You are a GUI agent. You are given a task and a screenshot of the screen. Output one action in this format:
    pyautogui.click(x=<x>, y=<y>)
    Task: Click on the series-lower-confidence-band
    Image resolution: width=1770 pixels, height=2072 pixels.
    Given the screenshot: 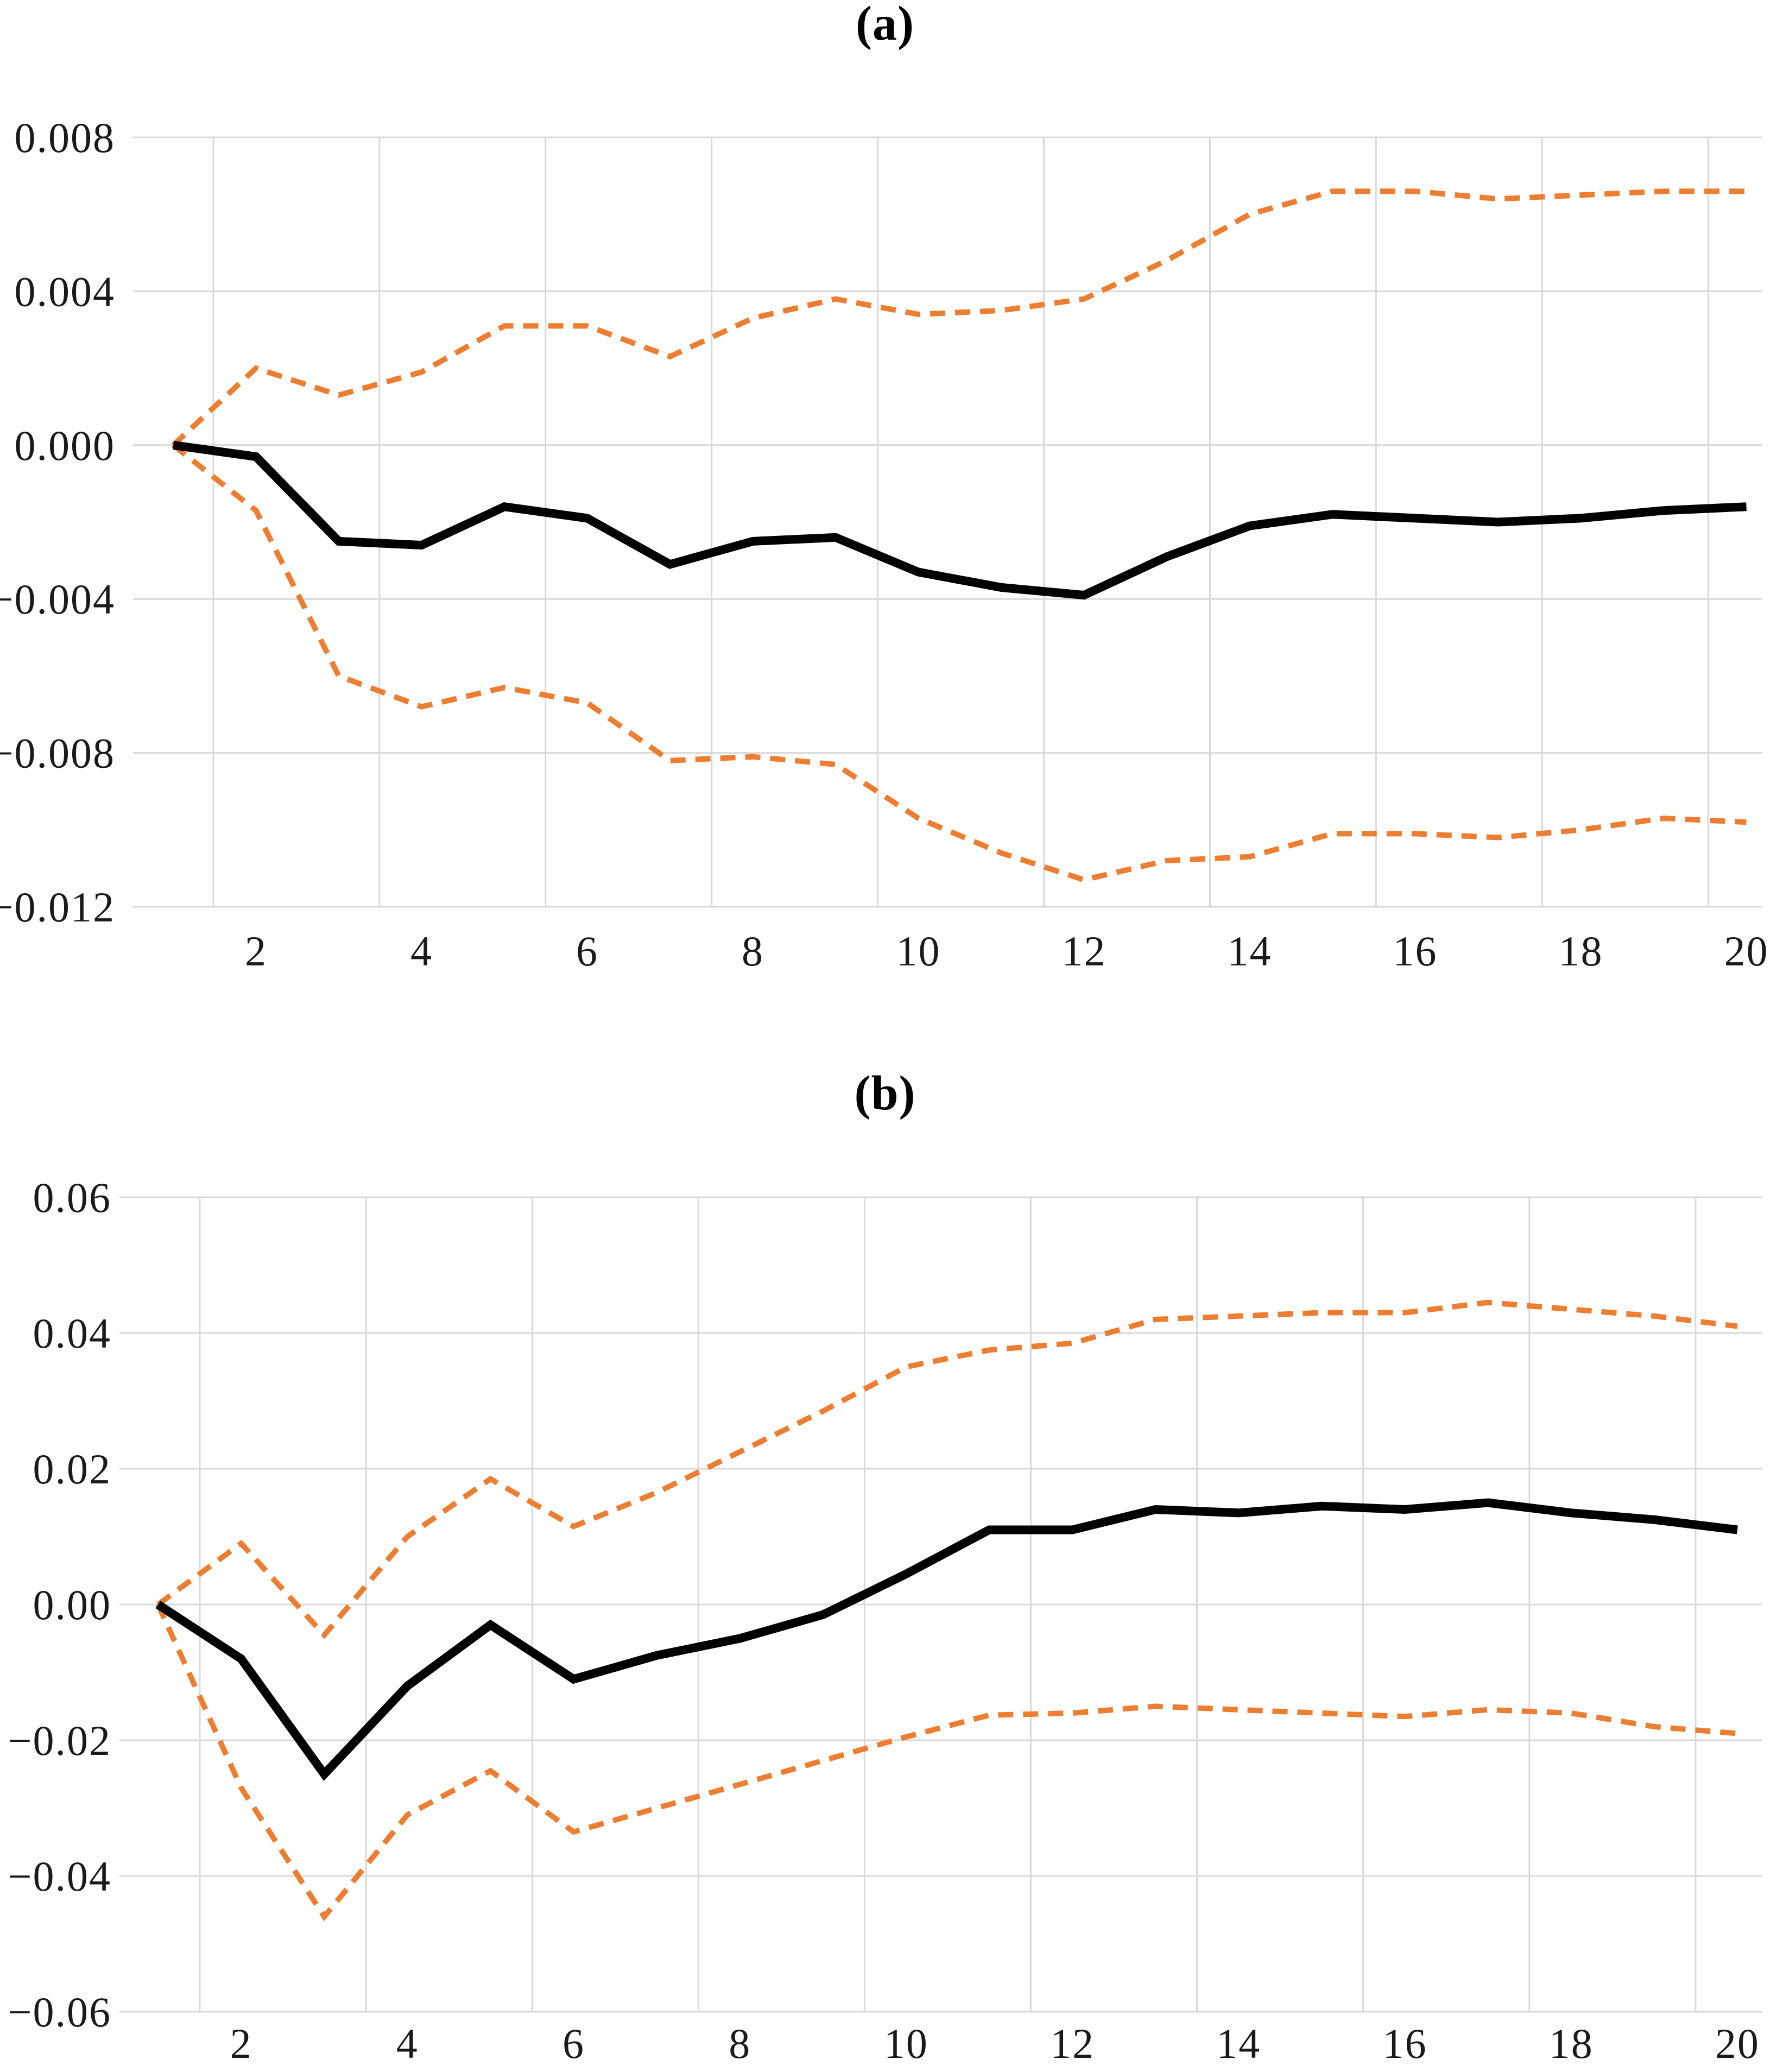 What is the action you would take?
    pyautogui.click(x=946, y=1763)
    